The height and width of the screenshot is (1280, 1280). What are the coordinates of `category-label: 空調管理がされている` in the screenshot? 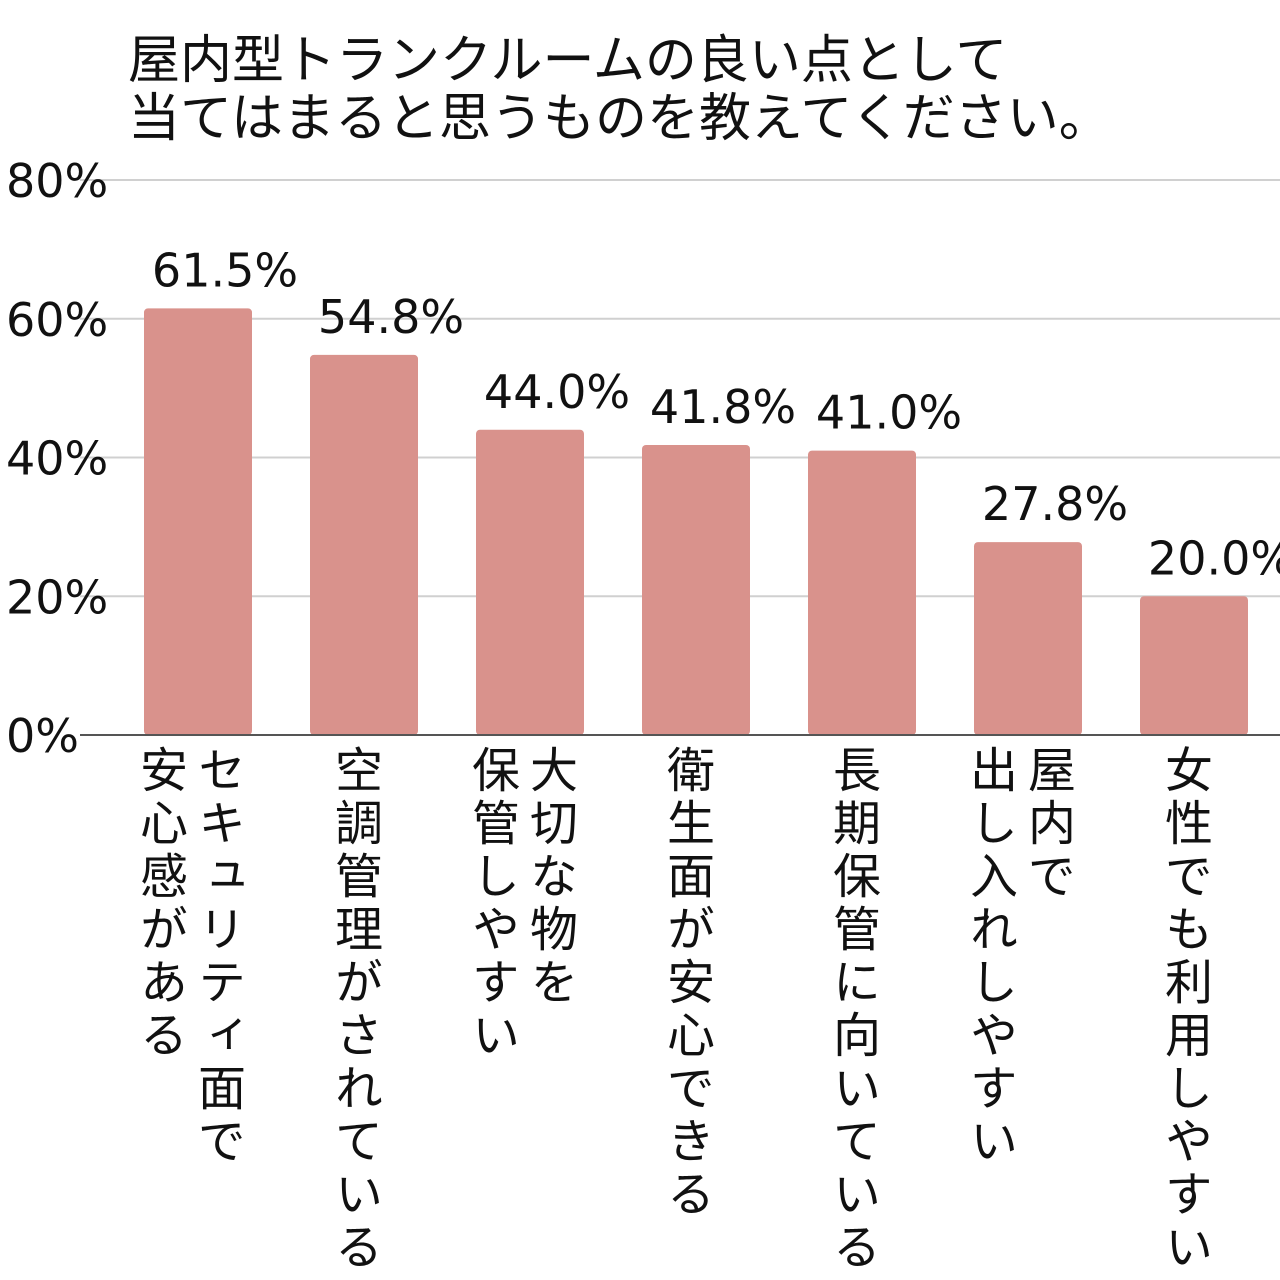 It's located at (354, 1010).